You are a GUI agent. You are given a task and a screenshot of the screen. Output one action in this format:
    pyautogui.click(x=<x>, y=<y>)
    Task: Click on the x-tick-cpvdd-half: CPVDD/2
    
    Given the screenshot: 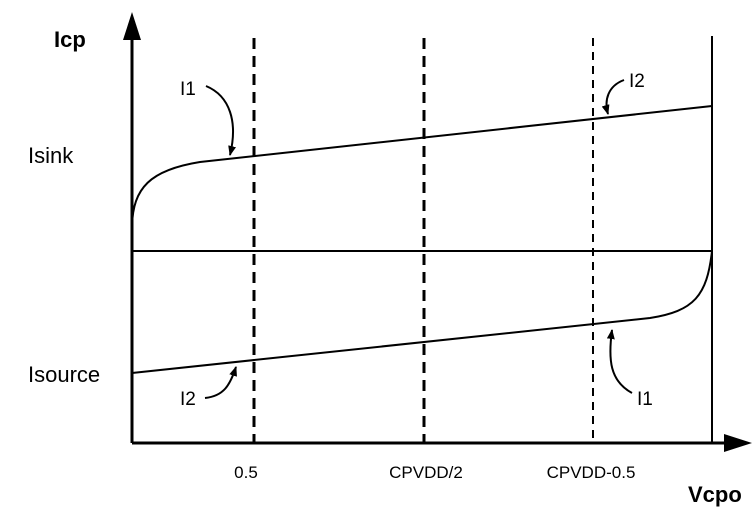 What is the action you would take?
    pyautogui.click(x=426, y=472)
    